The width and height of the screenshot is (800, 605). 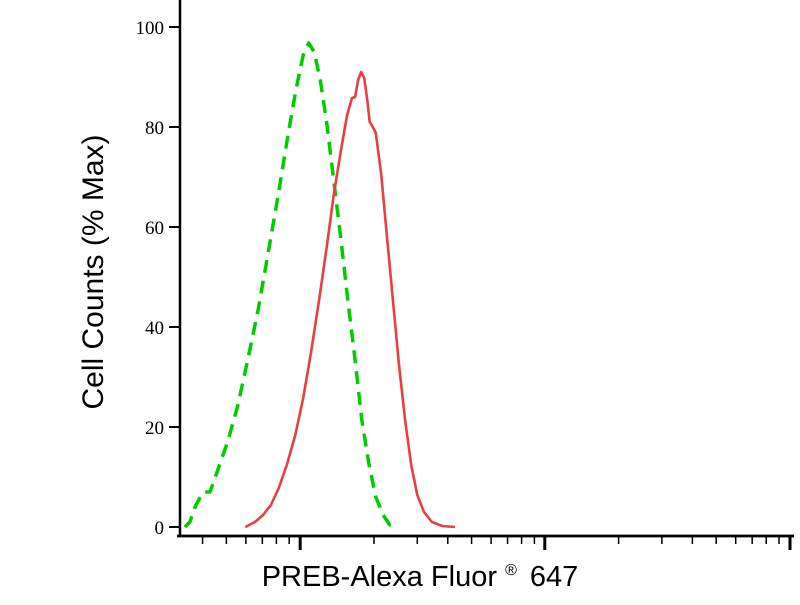 What do you see at coordinates (154, 128) in the screenshot?
I see `y-tick-label: 80` at bounding box center [154, 128].